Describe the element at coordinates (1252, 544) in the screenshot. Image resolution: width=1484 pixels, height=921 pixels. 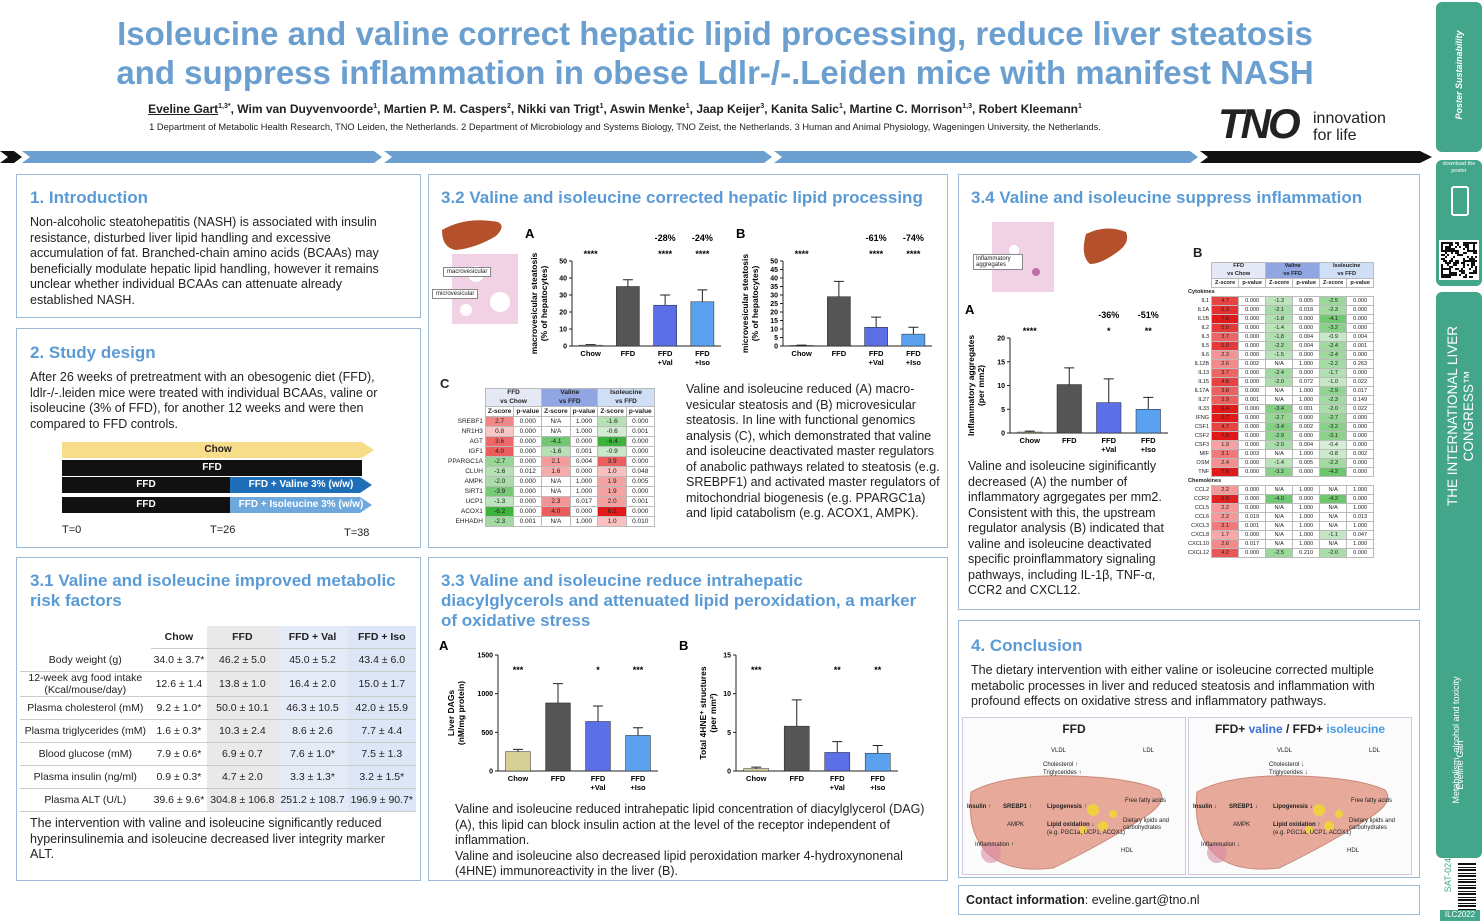
I see `p-value: 0.017` at that location.